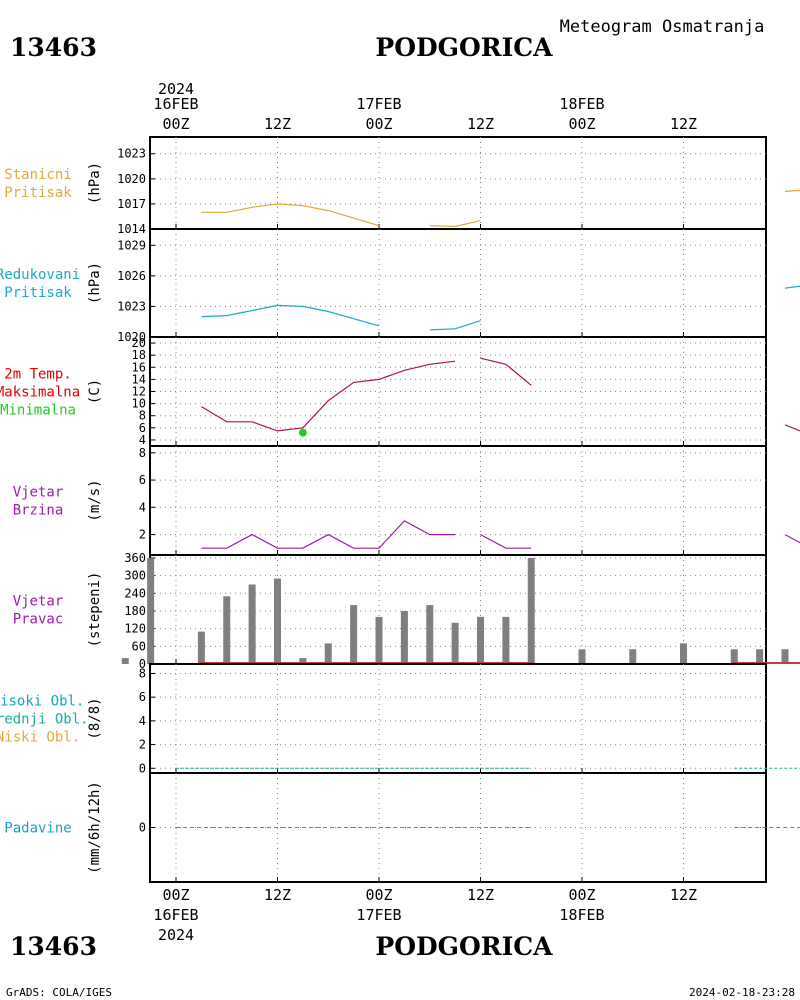 This screenshot has height=1000, width=800. I want to click on unit-label: (mm/6h/12h), so click(95, 827).